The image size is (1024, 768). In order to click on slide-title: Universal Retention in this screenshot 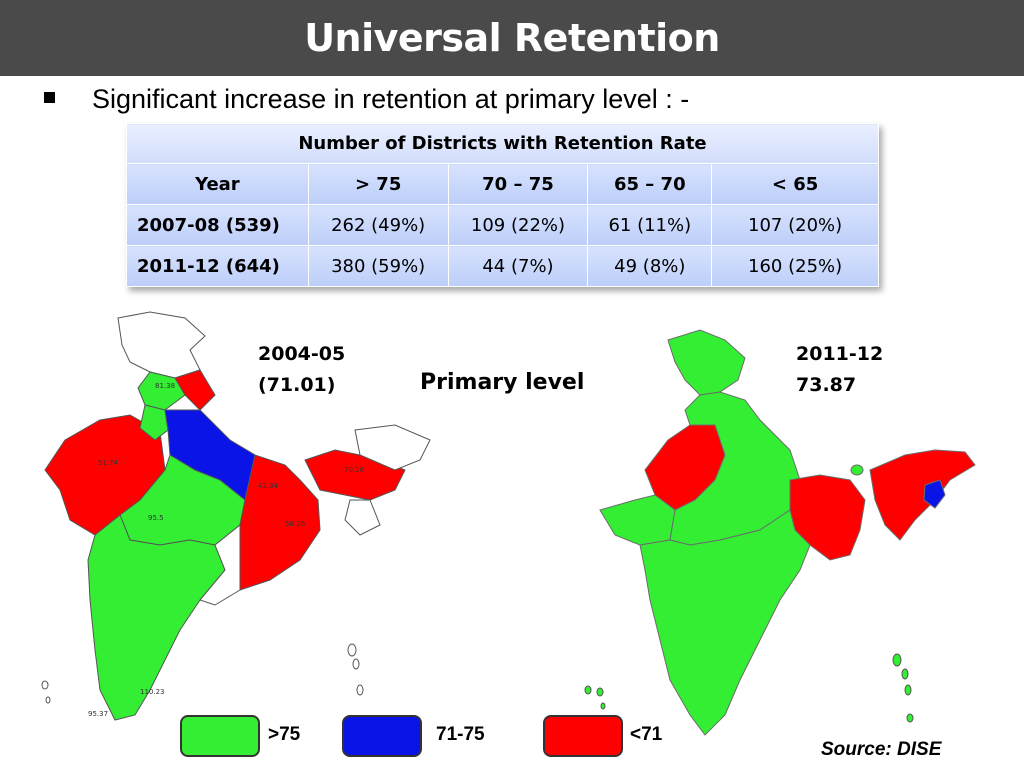, I will do `click(512, 38)`.